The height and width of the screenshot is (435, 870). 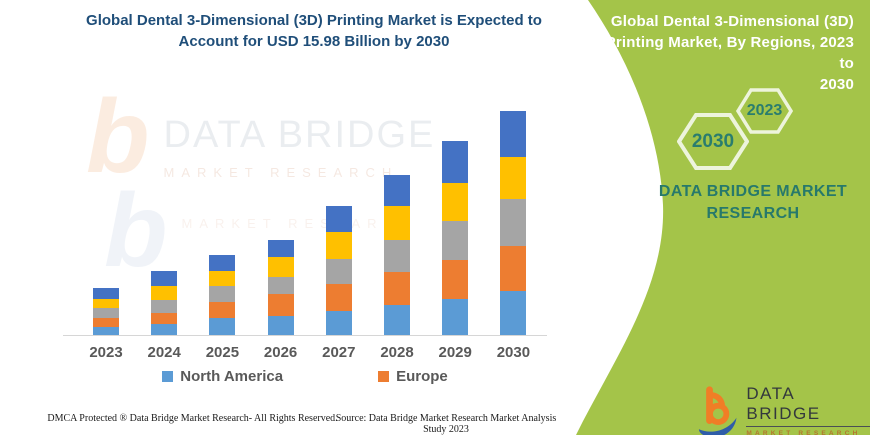 I want to click on x-axis-labels: 2023 2024 2025 2026 2027 2028 2029 2030, so click(x=305, y=354).